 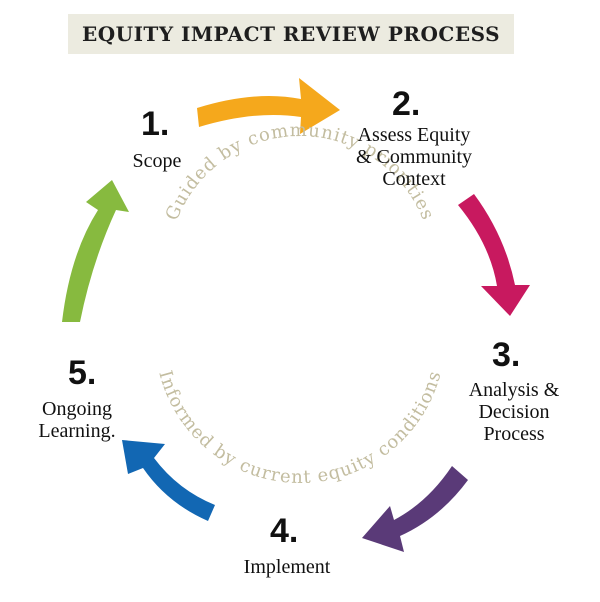 I want to click on step-1-label: Scope, so click(x=157, y=161).